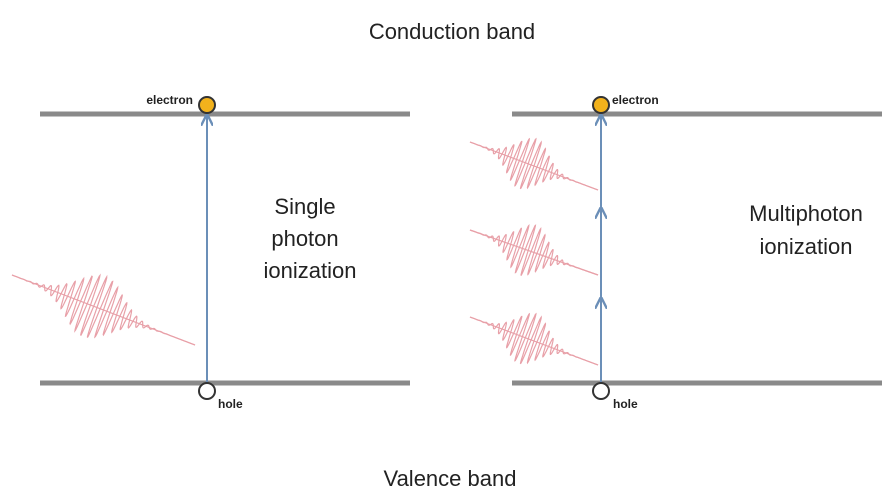 Image resolution: width=885 pixels, height=495 pixels. Describe the element at coordinates (304, 206) in the screenshot. I see `caption-line: Single` at that location.